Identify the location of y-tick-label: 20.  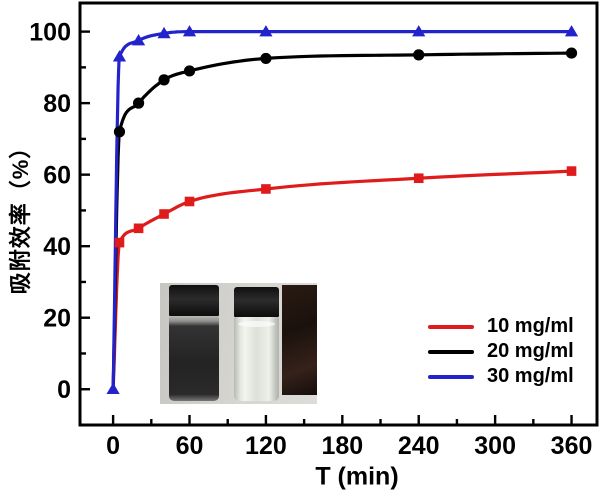
(57, 319).